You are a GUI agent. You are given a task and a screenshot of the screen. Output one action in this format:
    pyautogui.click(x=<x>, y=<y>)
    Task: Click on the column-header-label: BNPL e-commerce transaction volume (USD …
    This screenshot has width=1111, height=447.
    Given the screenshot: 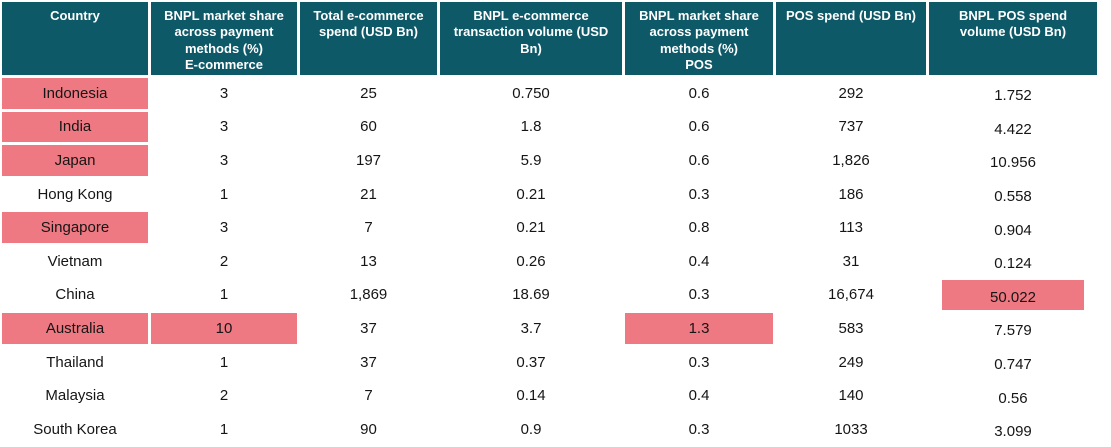 What is the action you would take?
    pyautogui.click(x=531, y=32)
    